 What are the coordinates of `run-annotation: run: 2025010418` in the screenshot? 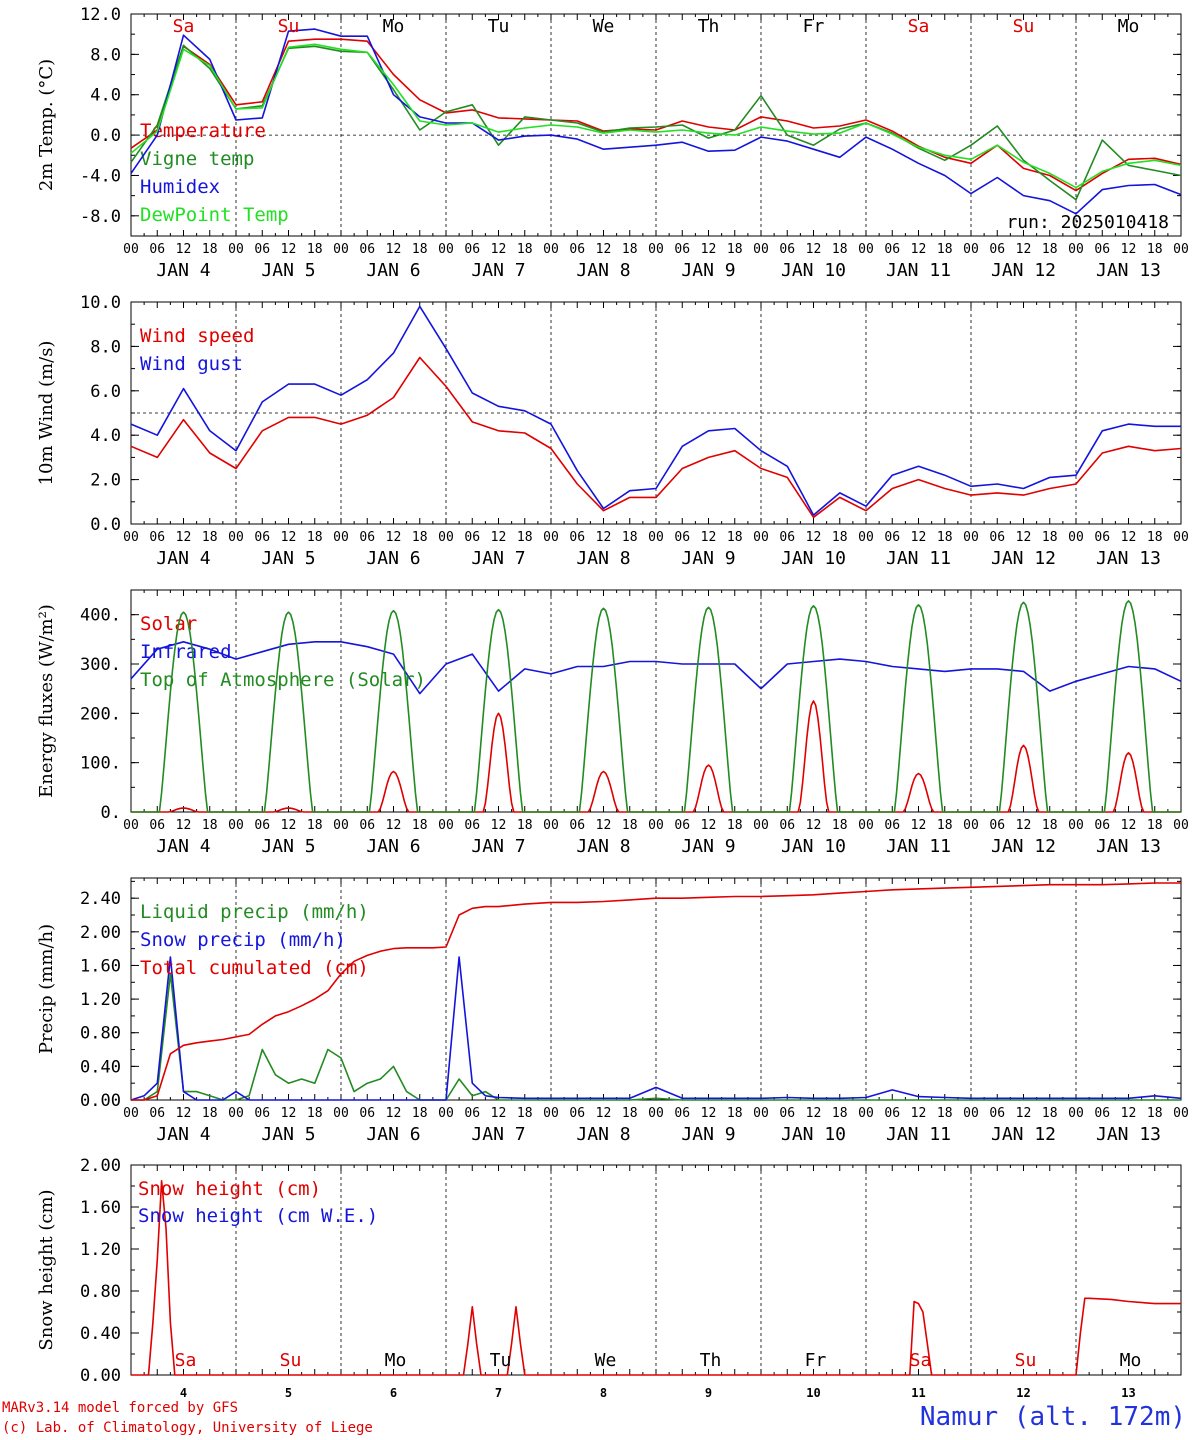 It's located at (1087, 222).